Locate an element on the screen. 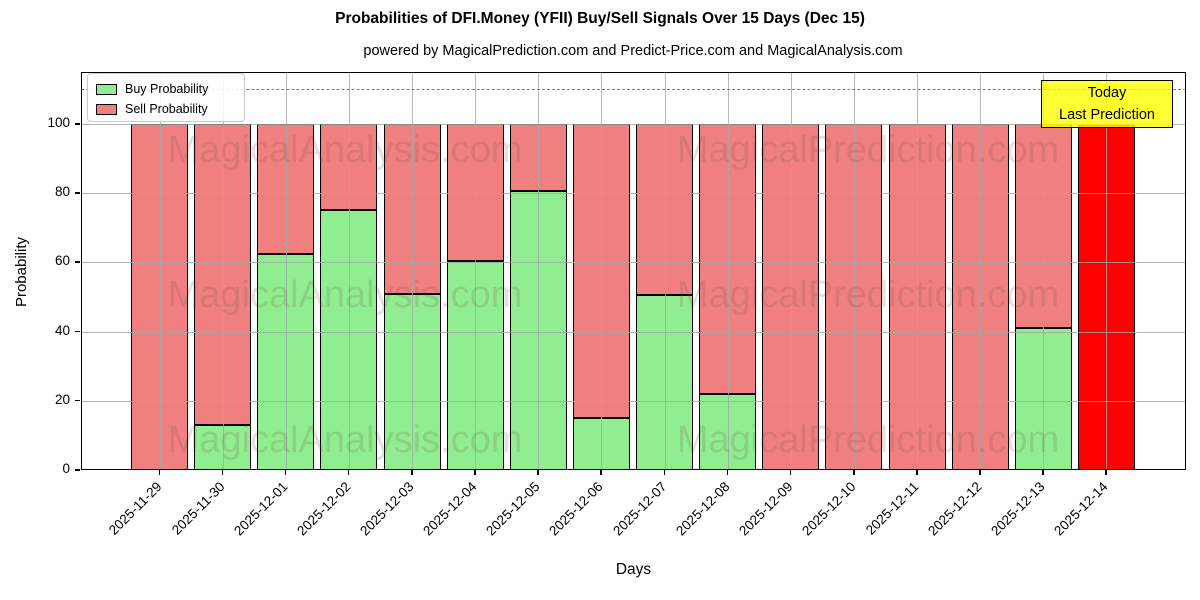 The height and width of the screenshot is (600, 1200). y-tick-label: 60 is located at coordinates (62, 261).